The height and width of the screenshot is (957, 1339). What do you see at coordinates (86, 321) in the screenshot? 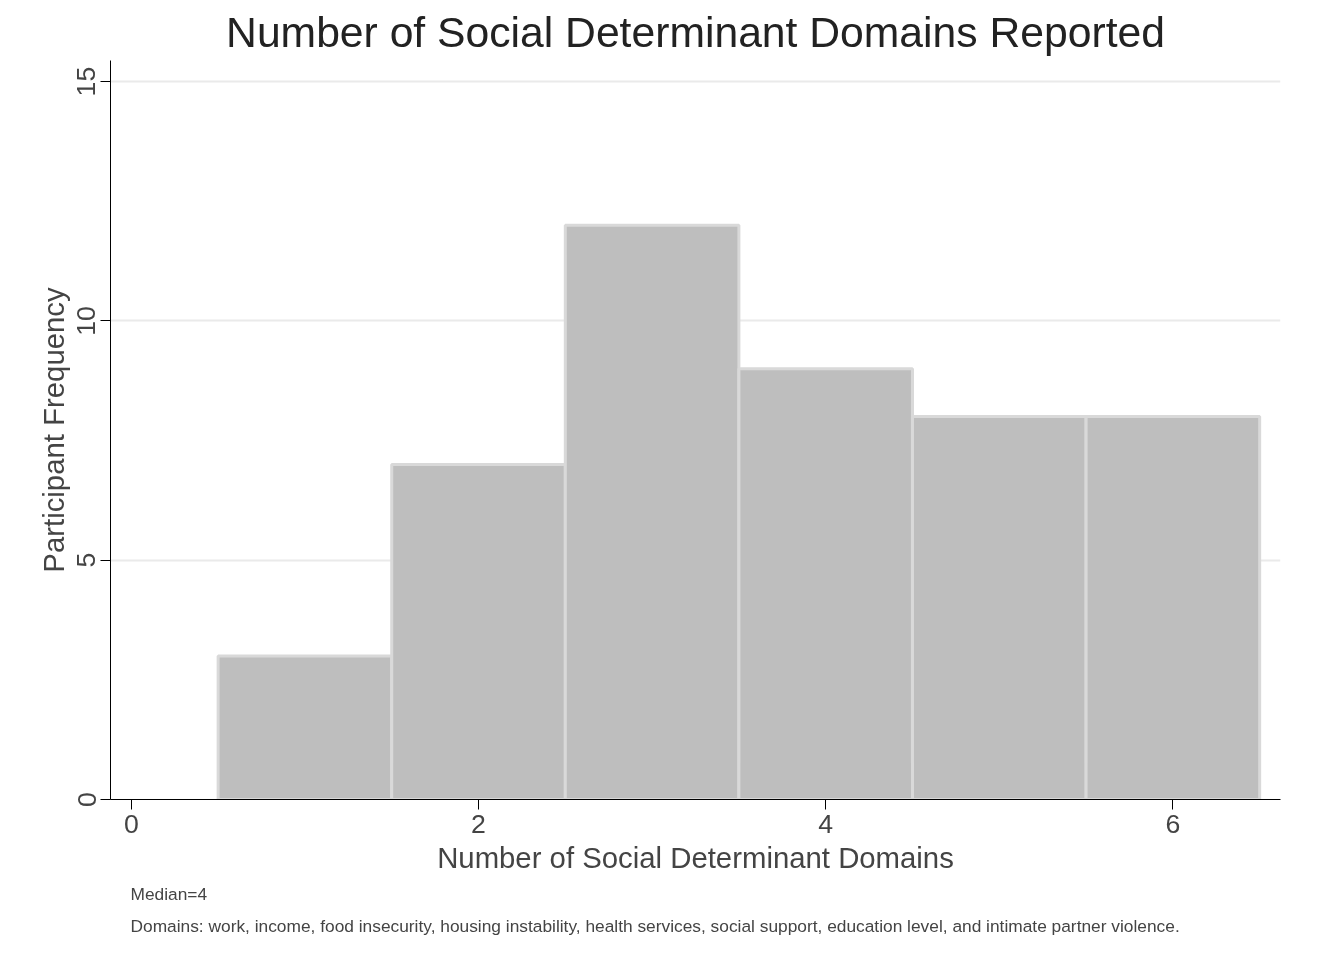
I see `y-tick-label: 10` at bounding box center [86, 321].